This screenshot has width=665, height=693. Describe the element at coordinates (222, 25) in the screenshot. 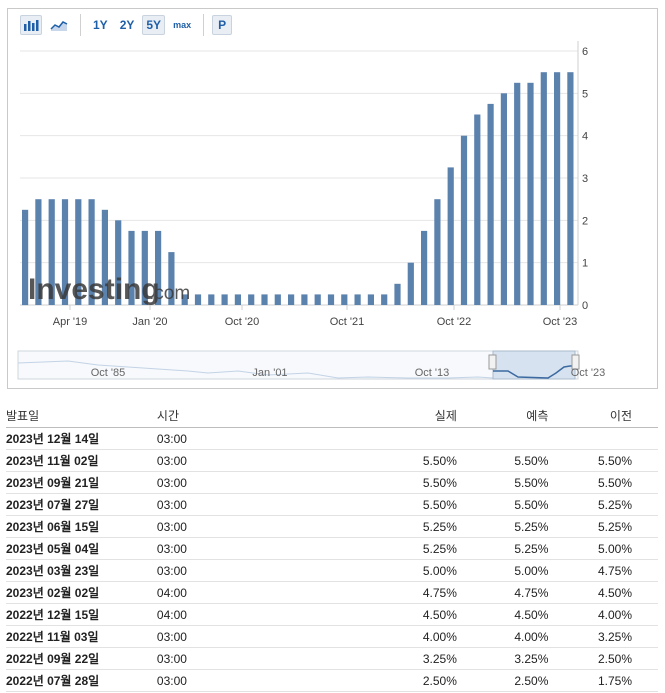

I see `p-button: P` at that location.